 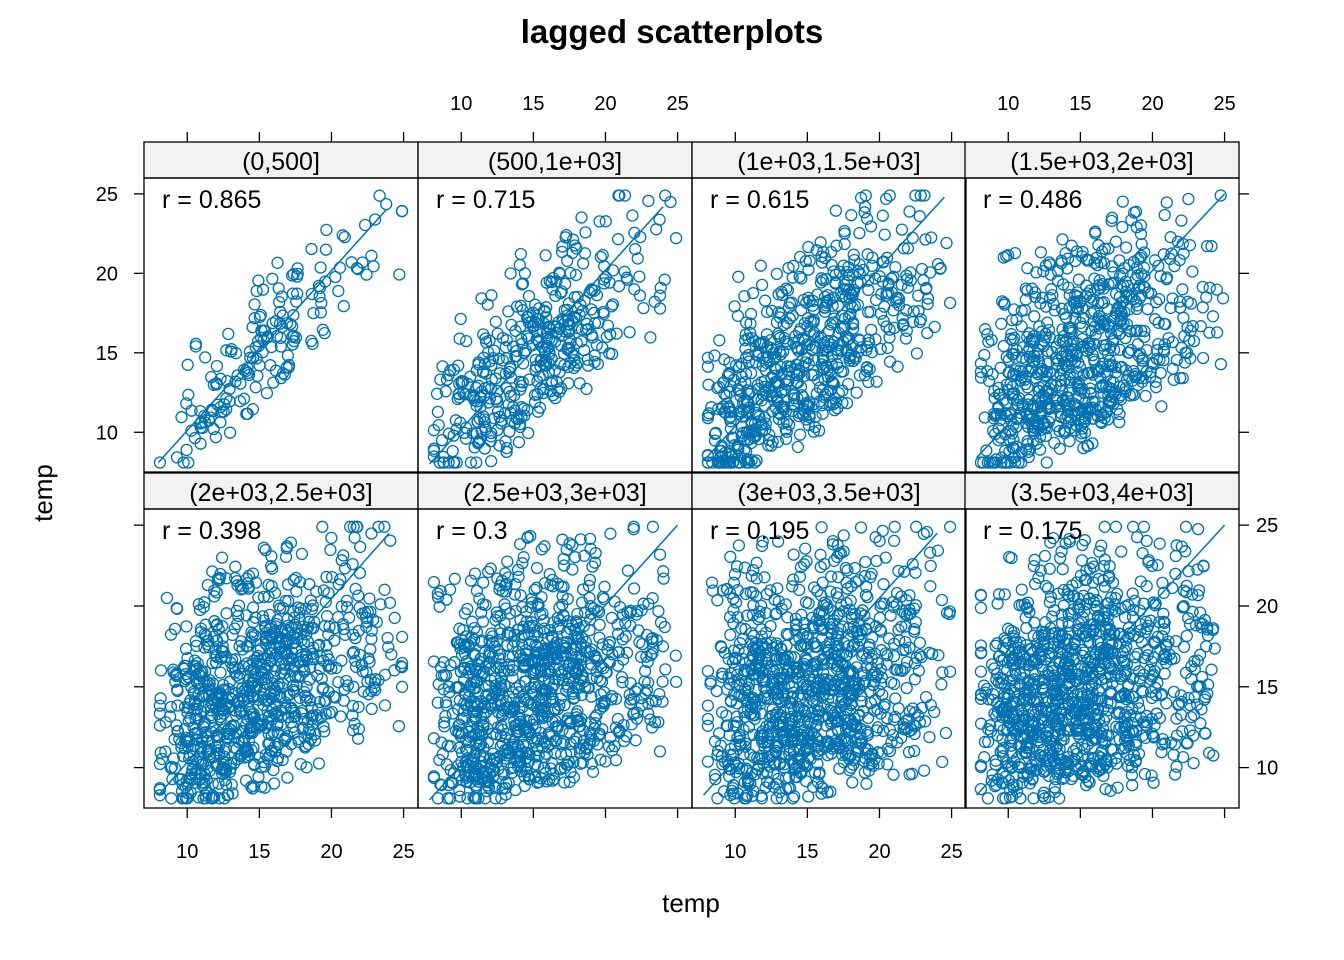 What do you see at coordinates (555, 662) in the screenshot?
I see `points` at bounding box center [555, 662].